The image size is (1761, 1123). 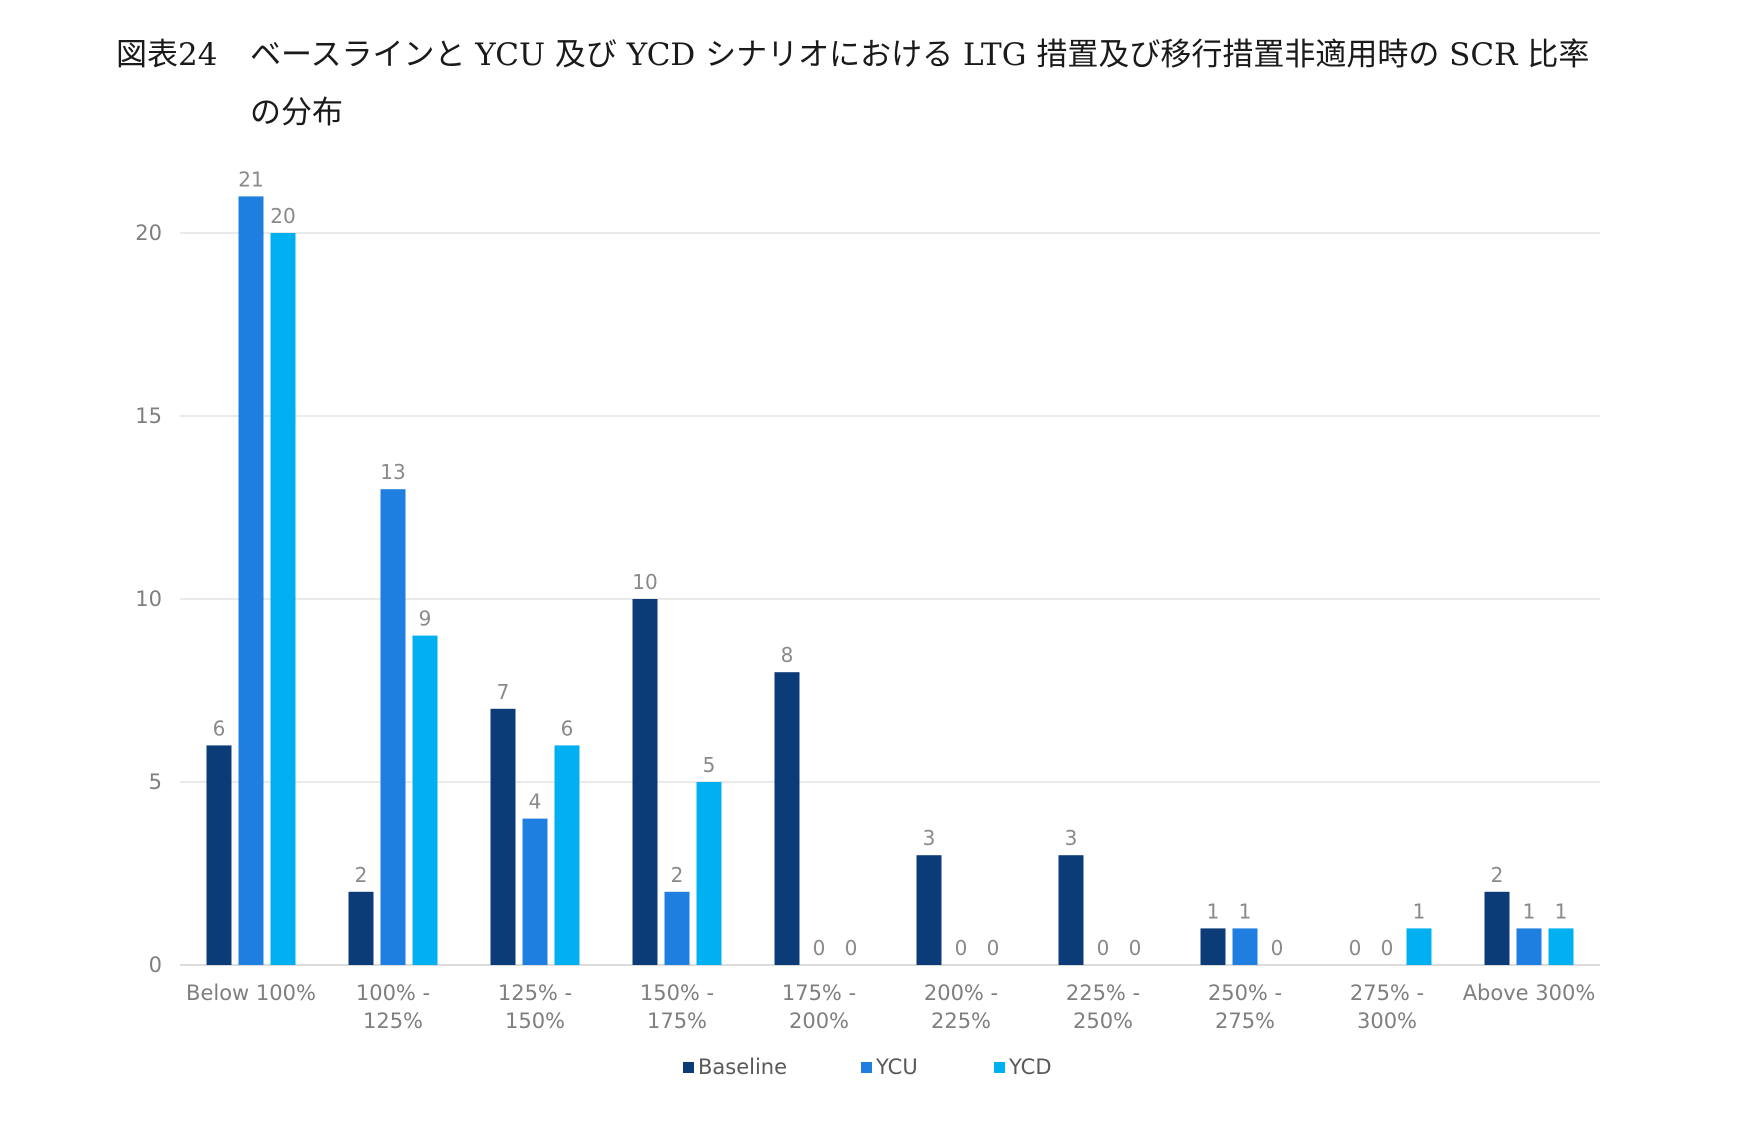 What do you see at coordinates (425, 619) in the screenshot?
I see `data-label: 9` at bounding box center [425, 619].